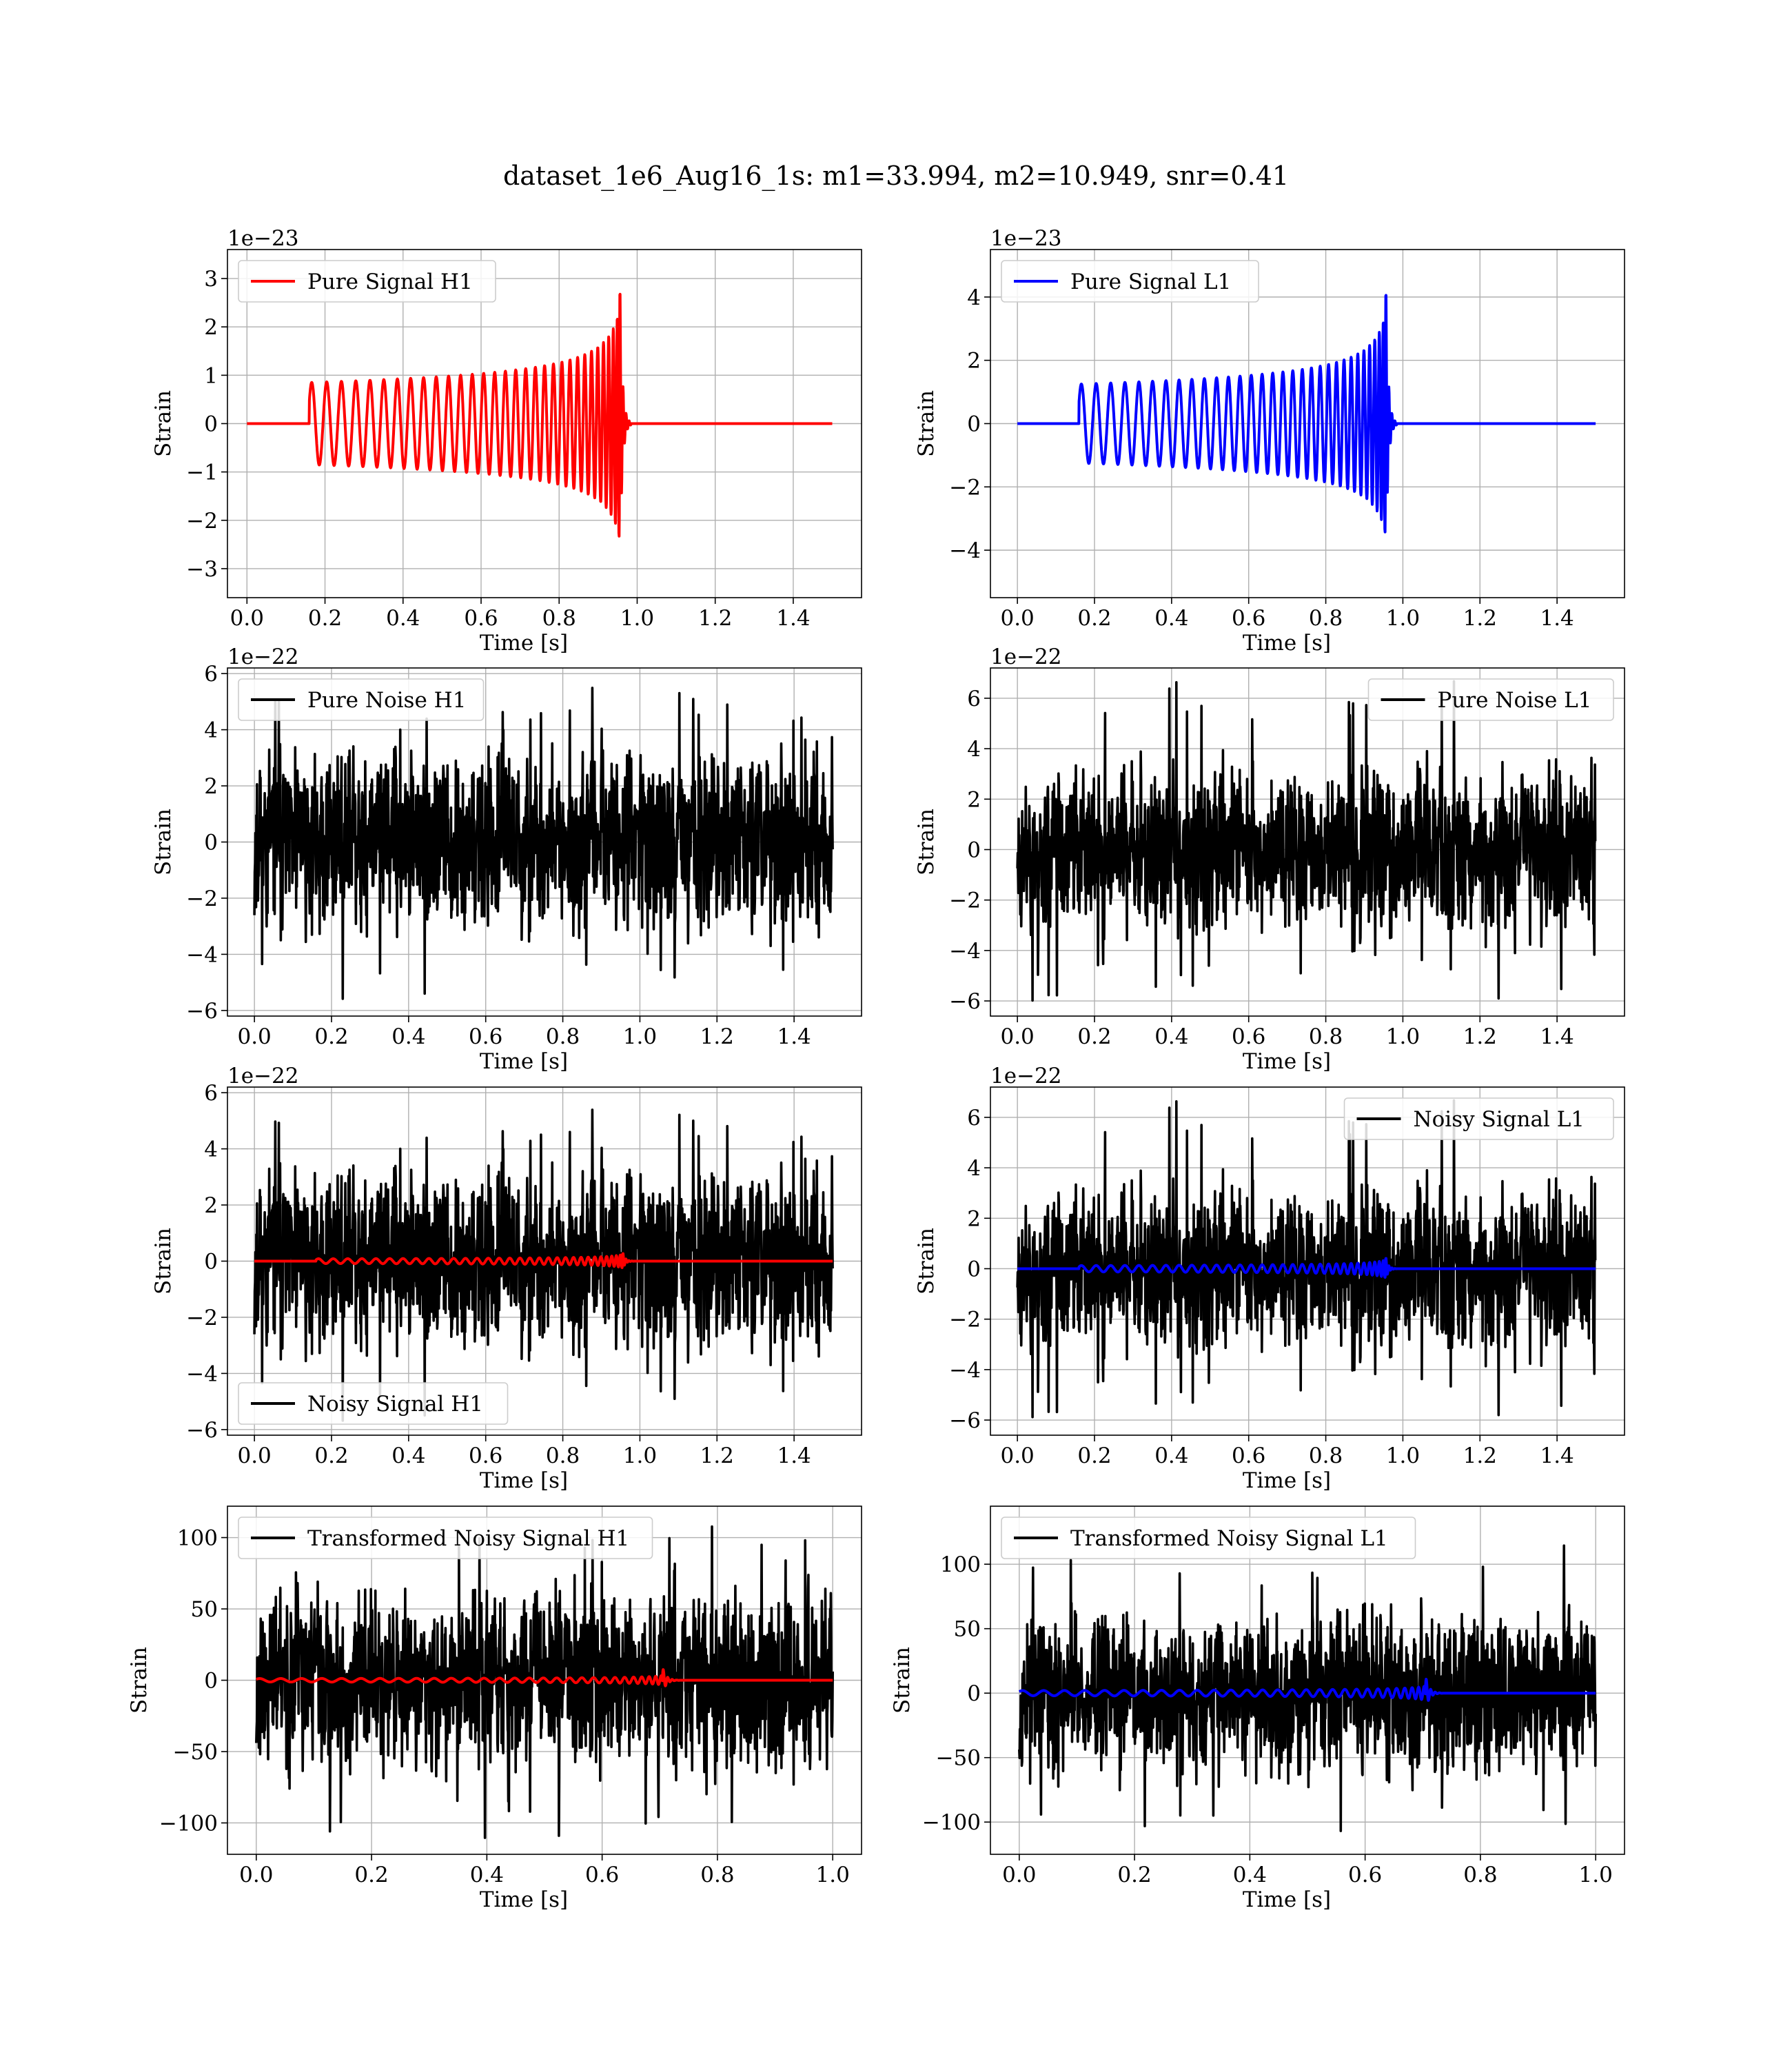 This screenshot has height=2068, width=1792. I want to click on legend: Noisy Signal L1, so click(1478, 1118).